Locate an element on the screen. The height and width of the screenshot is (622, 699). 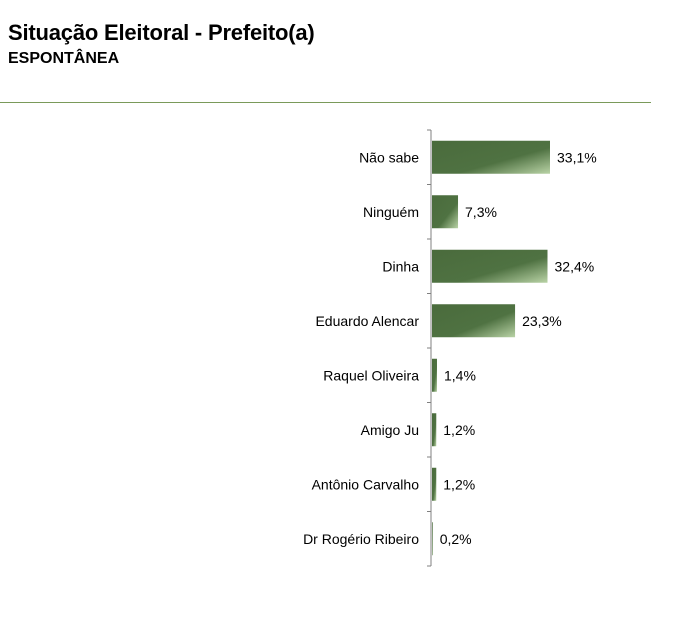
page-subtitle: ESPONTÂNEA is located at coordinates (64, 58).